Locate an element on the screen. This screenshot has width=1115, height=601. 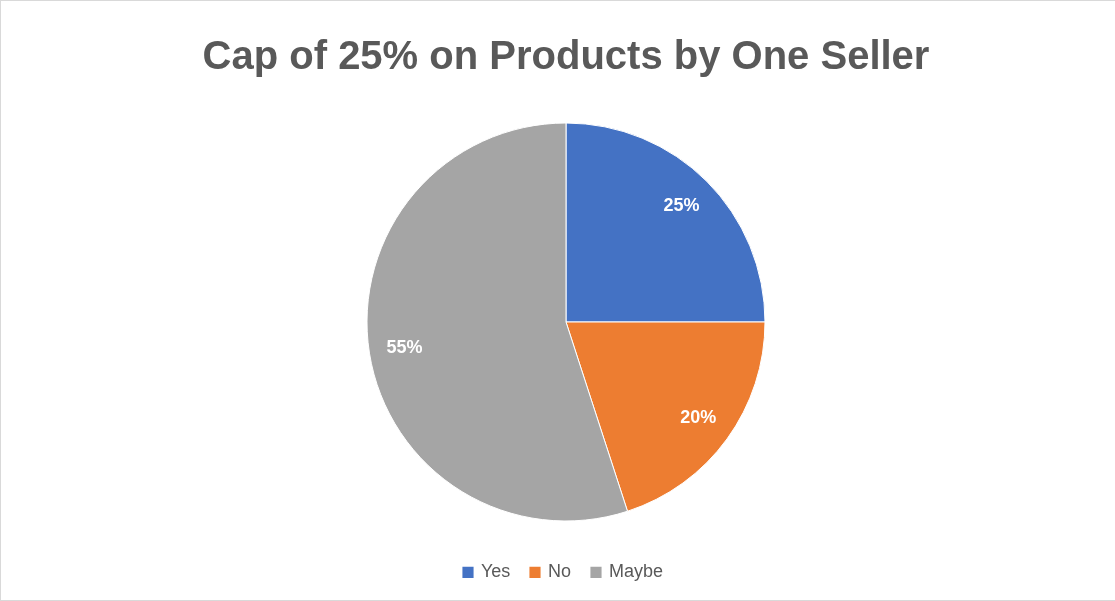
data-label: 25% is located at coordinates (681, 205).